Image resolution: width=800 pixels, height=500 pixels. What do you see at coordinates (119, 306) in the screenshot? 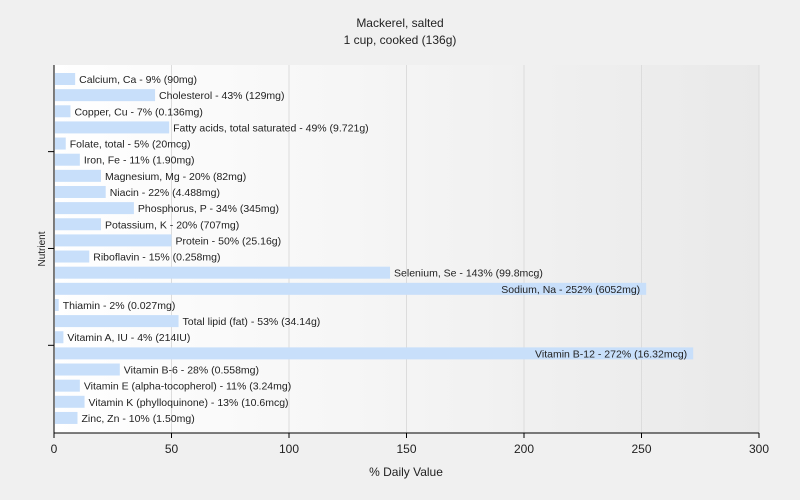
I see `bar-label: Thiamin - 2% (0.027mg)` at bounding box center [119, 306].